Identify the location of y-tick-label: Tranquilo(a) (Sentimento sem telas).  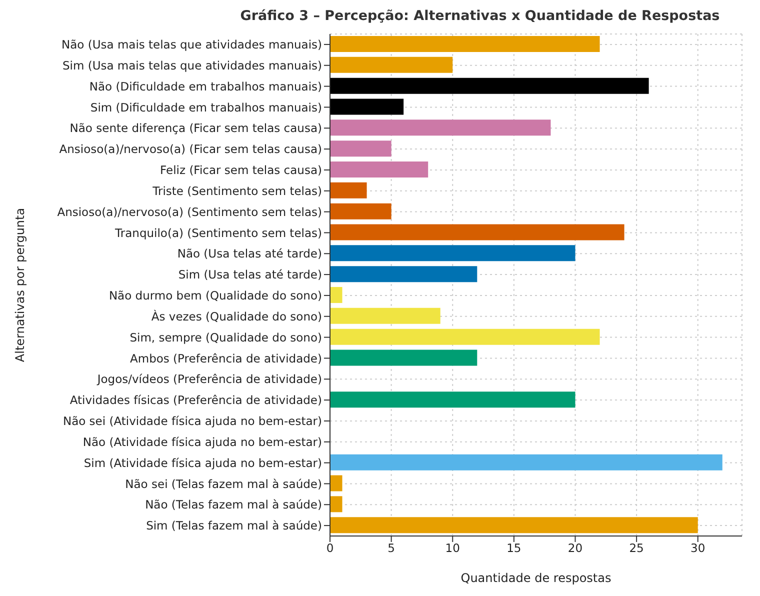
(218, 233).